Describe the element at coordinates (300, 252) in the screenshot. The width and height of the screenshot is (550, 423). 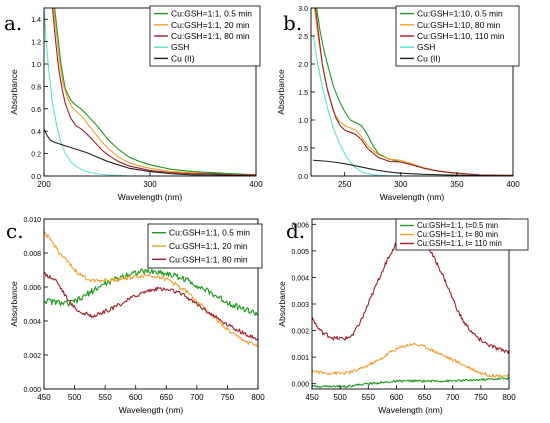
I see `y-tick-label: 0.005` at that location.